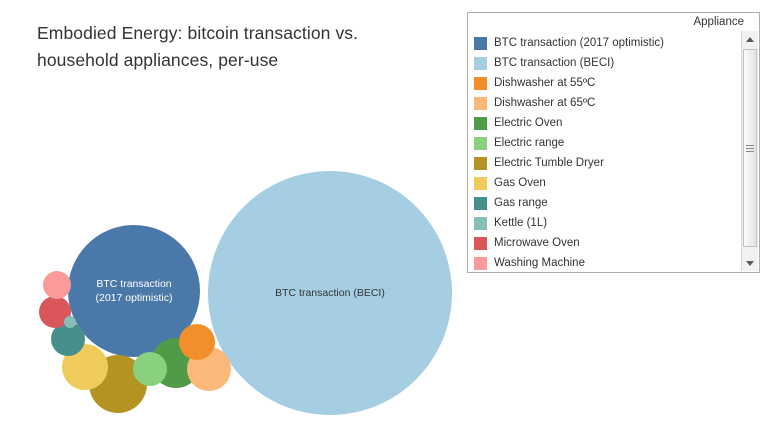  I want to click on triangle-down-icon, so click(750, 263).